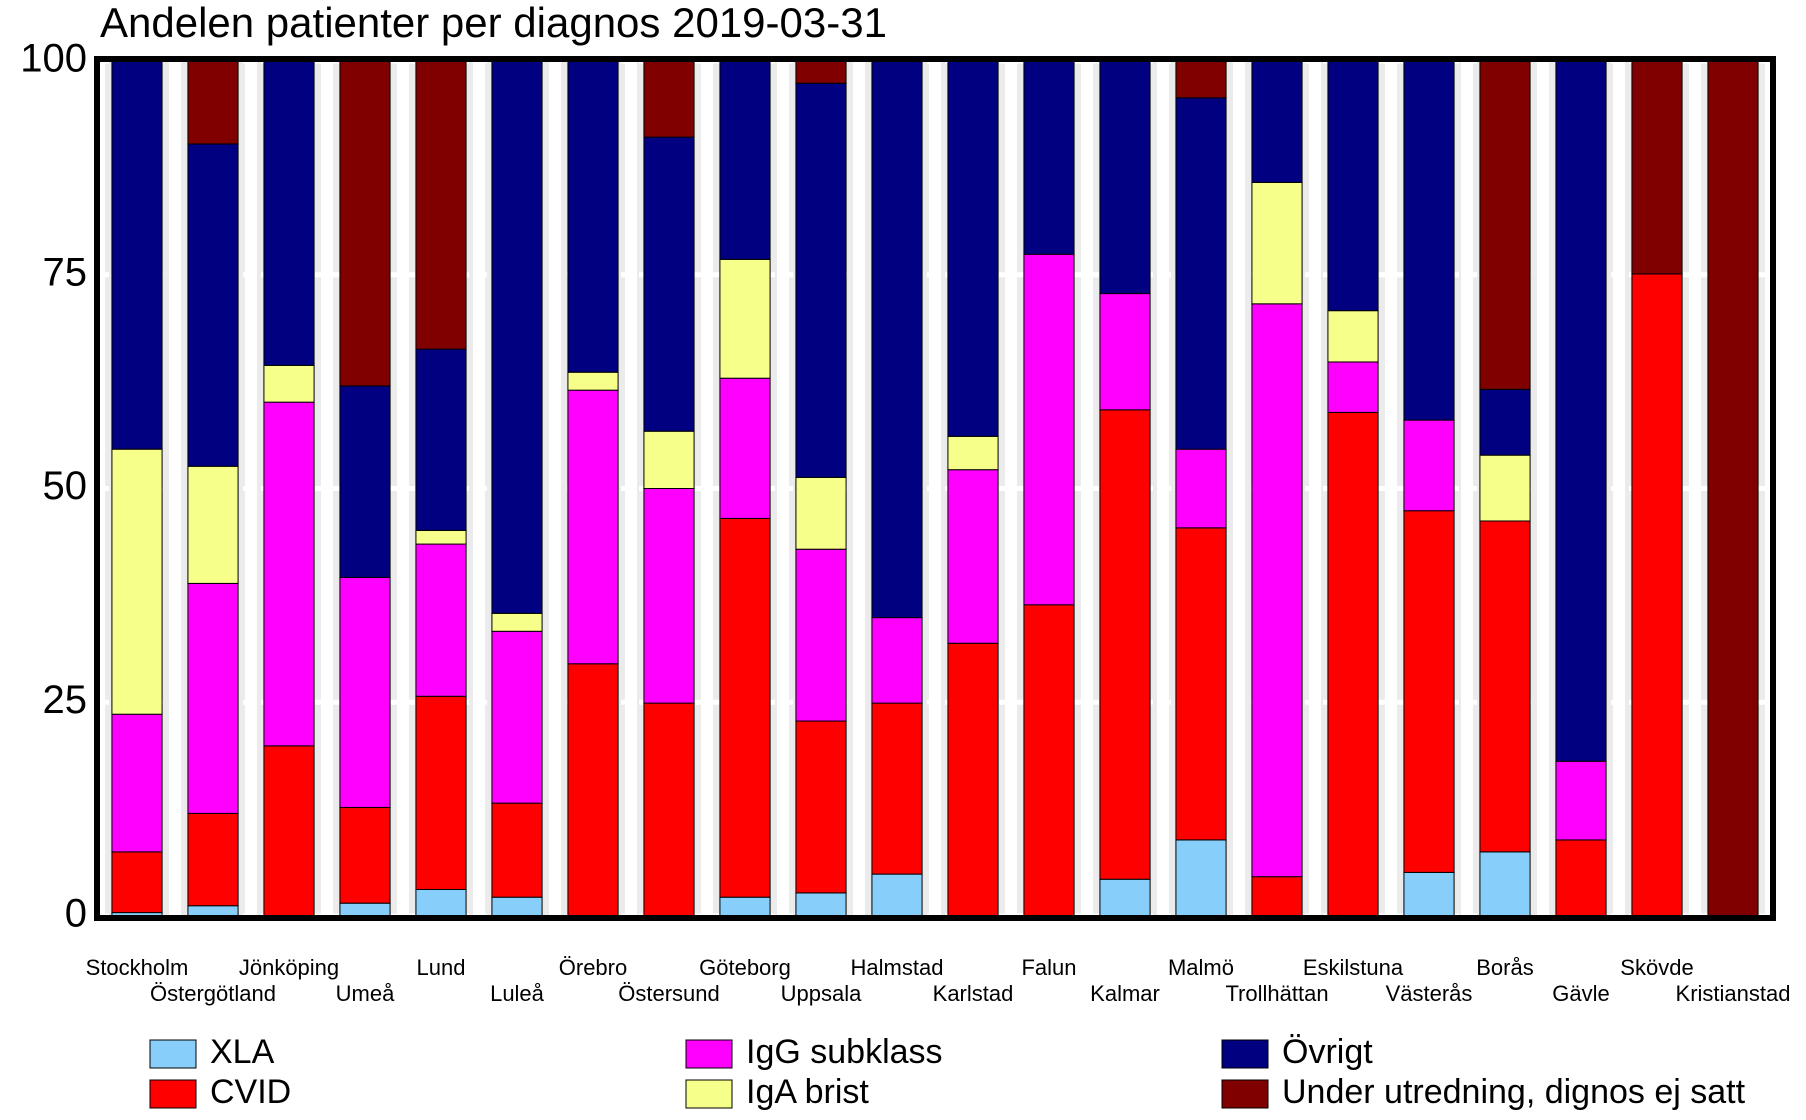  What do you see at coordinates (289, 967) in the screenshot?
I see `x-tick-label: Jönköping` at bounding box center [289, 967].